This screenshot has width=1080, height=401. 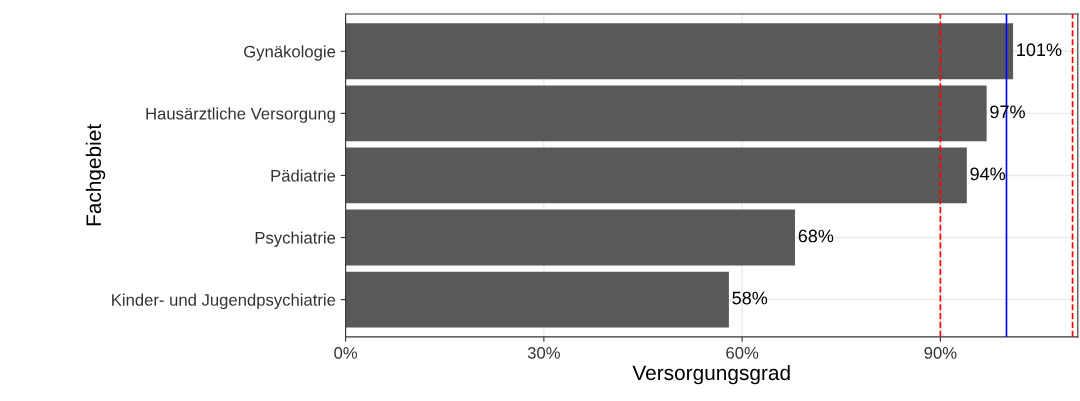 What do you see at coordinates (240, 115) in the screenshot?
I see `y-tick-label: Hausärztliche Versorgung` at bounding box center [240, 115].